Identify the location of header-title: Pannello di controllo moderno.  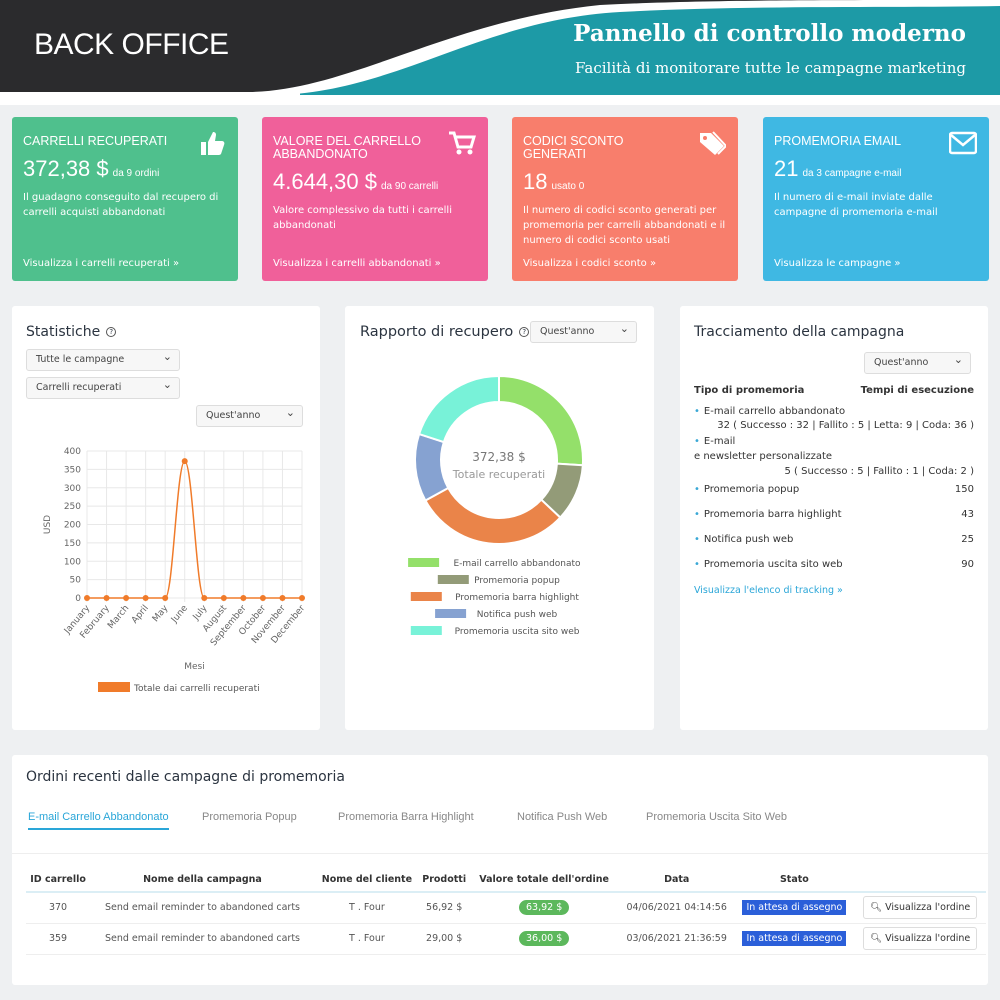
(769, 33).